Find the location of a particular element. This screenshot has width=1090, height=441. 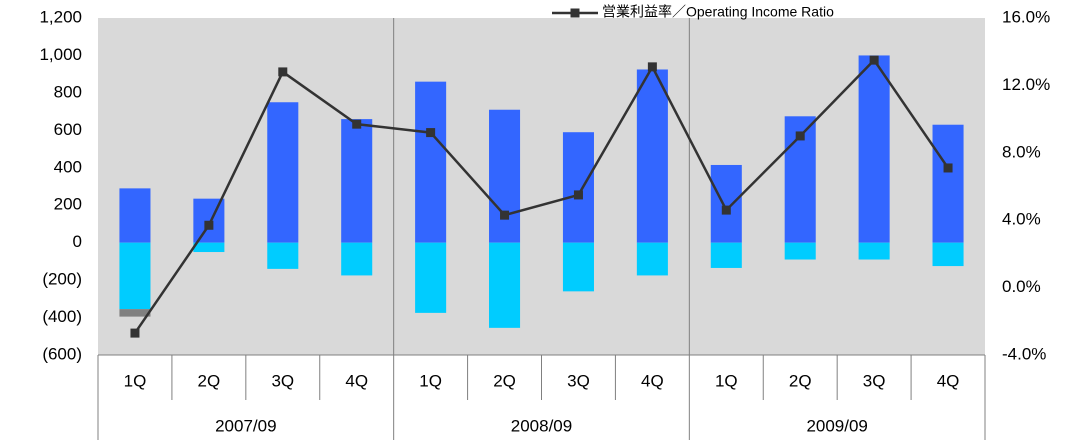

y-tick-label: 1,200 is located at coordinates (60, 16).